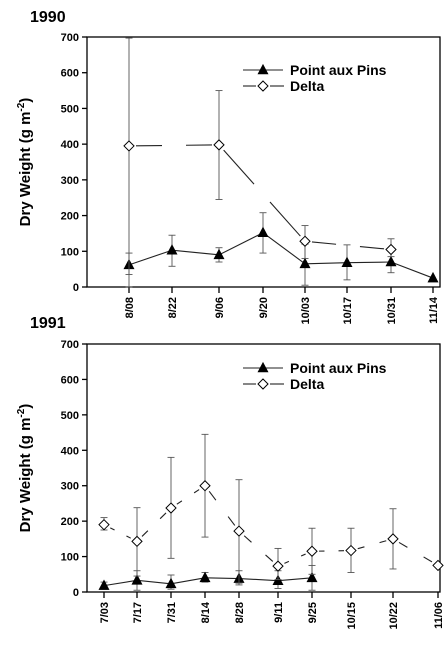 The width and height of the screenshot is (446, 657). Describe the element at coordinates (306, 311) in the screenshot. I see `x-tick-label: 10/03` at that location.